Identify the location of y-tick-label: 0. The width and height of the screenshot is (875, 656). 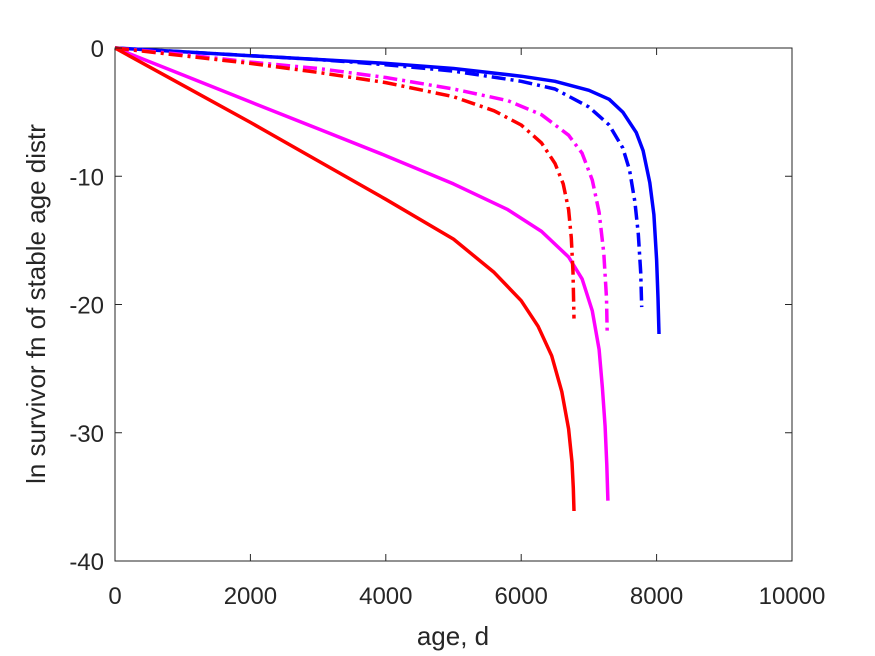
(97, 49).